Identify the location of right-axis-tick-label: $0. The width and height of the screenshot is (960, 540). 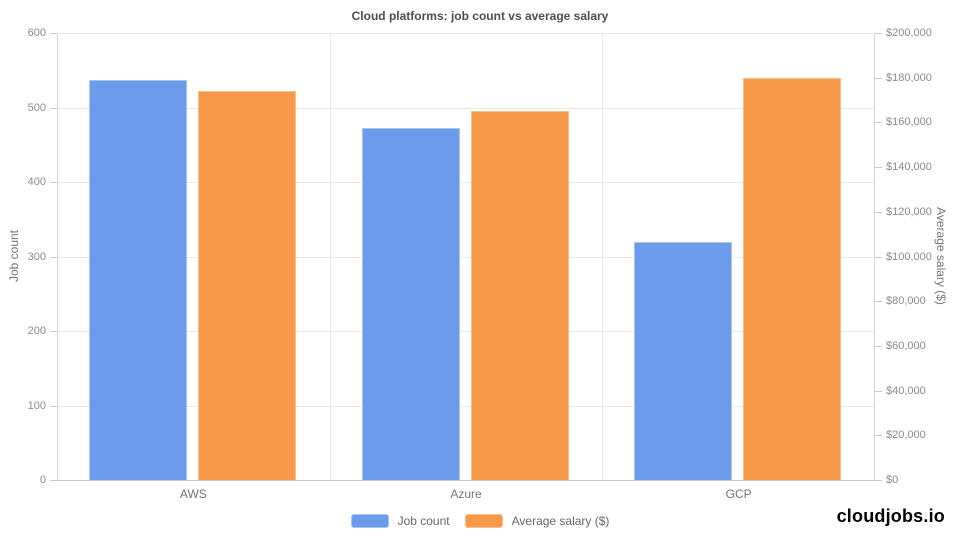
(892, 480).